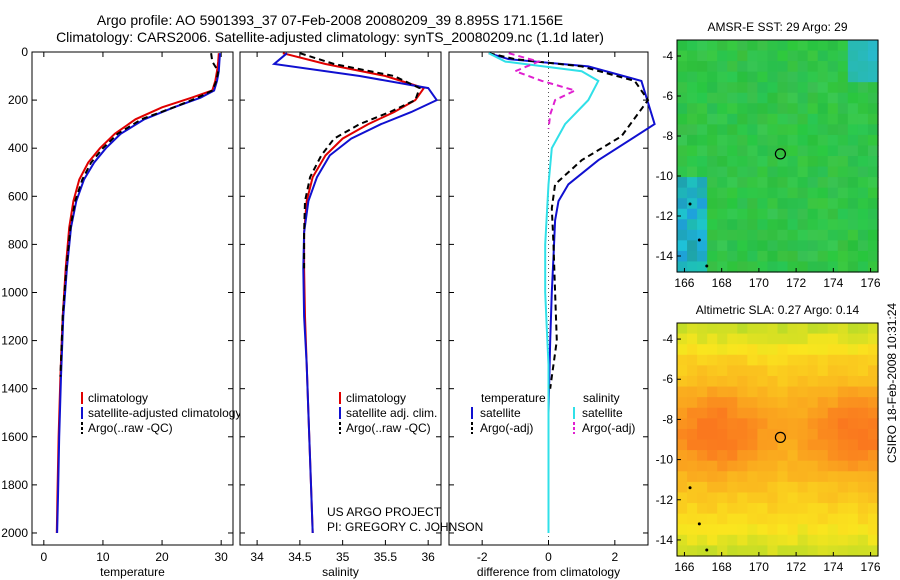 This screenshot has height=580, width=900. Describe the element at coordinates (665, 216) in the screenshot. I see `sst-ytick-label: -12` at that location.